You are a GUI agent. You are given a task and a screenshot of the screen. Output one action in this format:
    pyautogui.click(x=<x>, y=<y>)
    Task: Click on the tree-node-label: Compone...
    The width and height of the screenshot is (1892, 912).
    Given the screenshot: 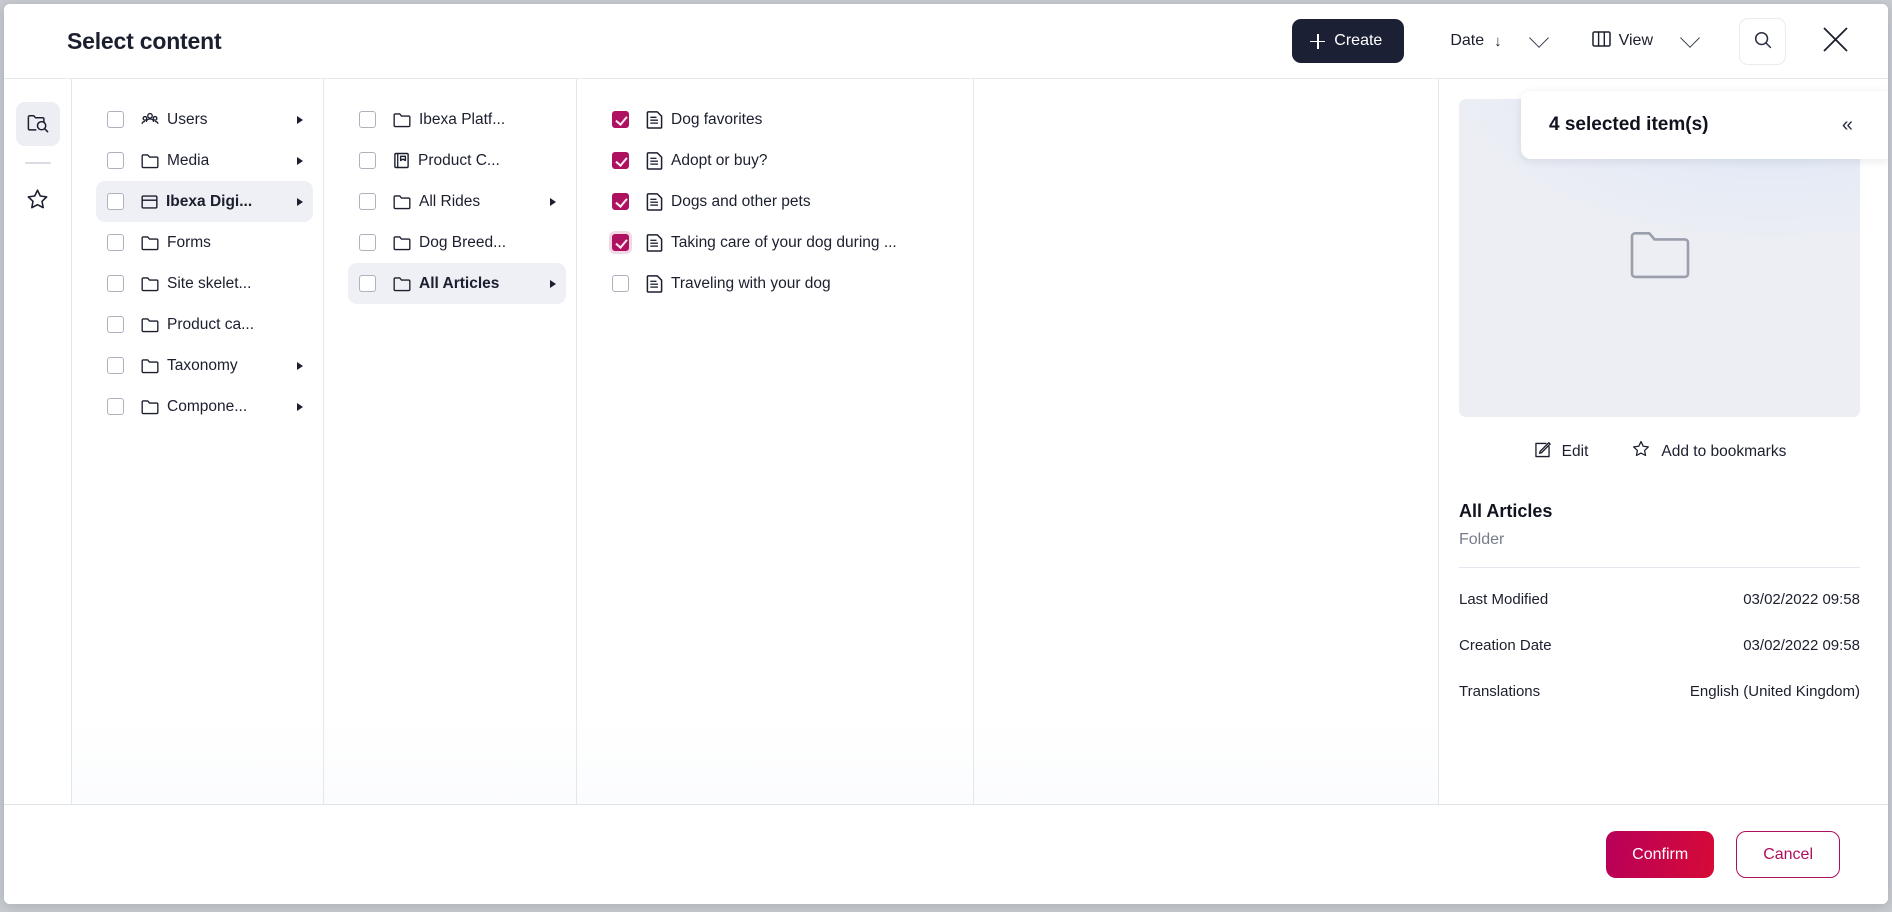 What is the action you would take?
    pyautogui.click(x=207, y=406)
    